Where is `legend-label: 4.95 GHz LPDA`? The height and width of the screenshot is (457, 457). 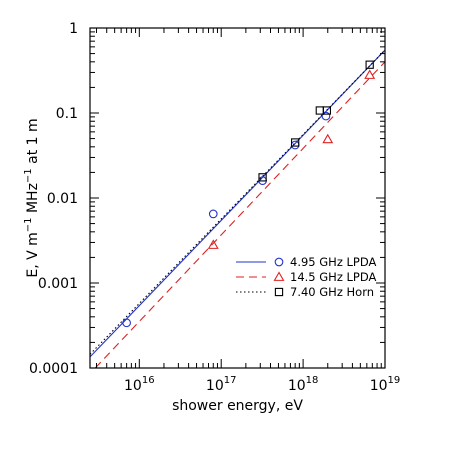
legend-label: 4.95 GHz LPDA is located at coordinates (333, 262).